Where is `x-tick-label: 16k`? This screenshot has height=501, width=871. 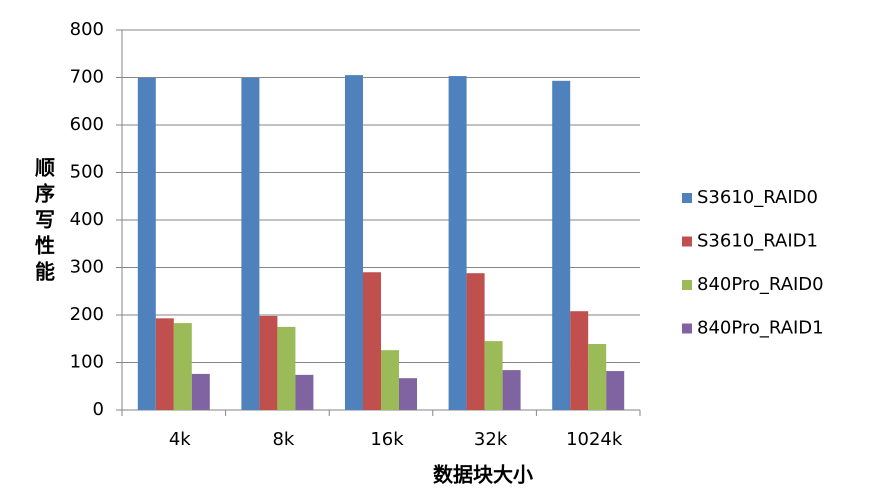
x-tick-label: 16k is located at coordinates (387, 439).